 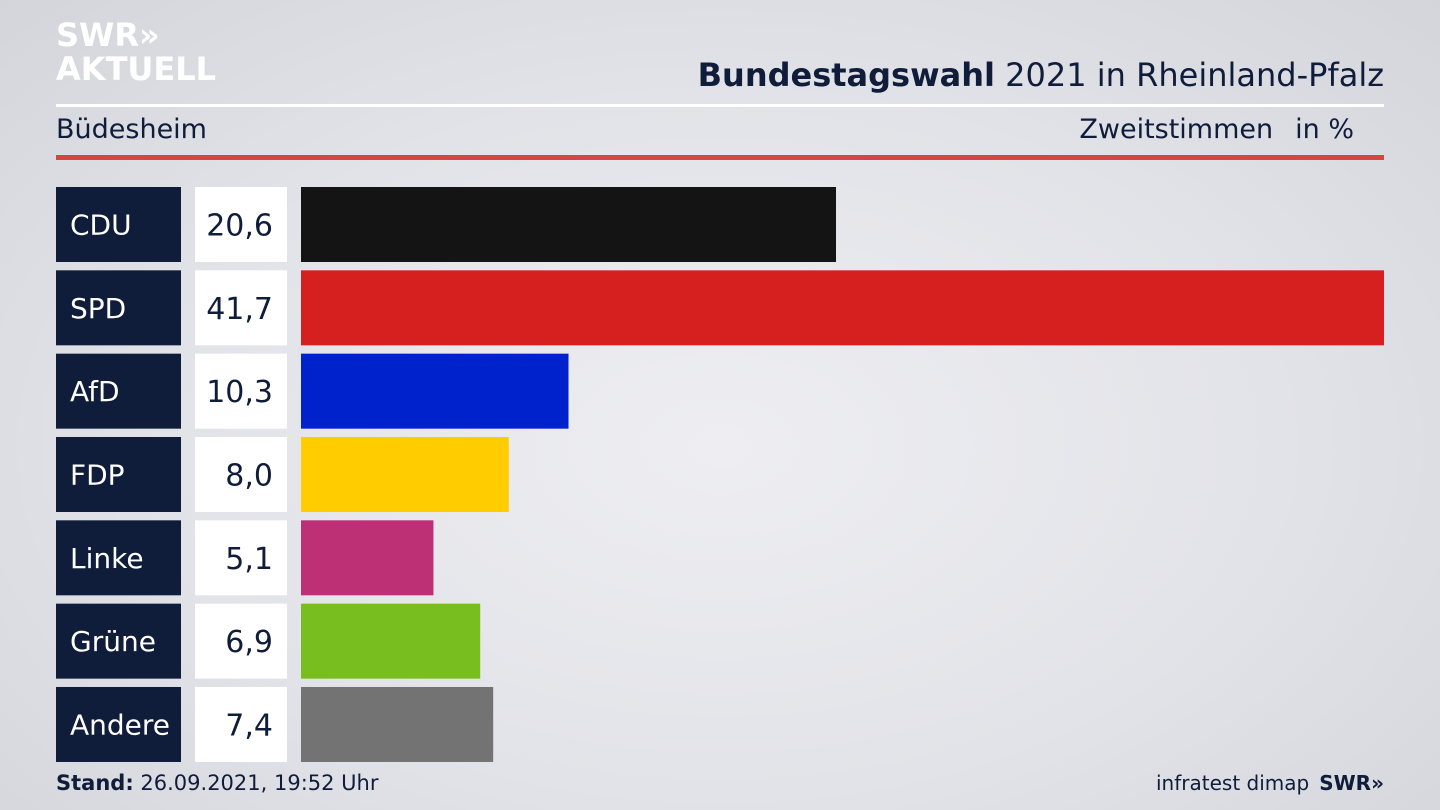 I want to click on party-label-cdu: CDU, so click(x=101, y=225).